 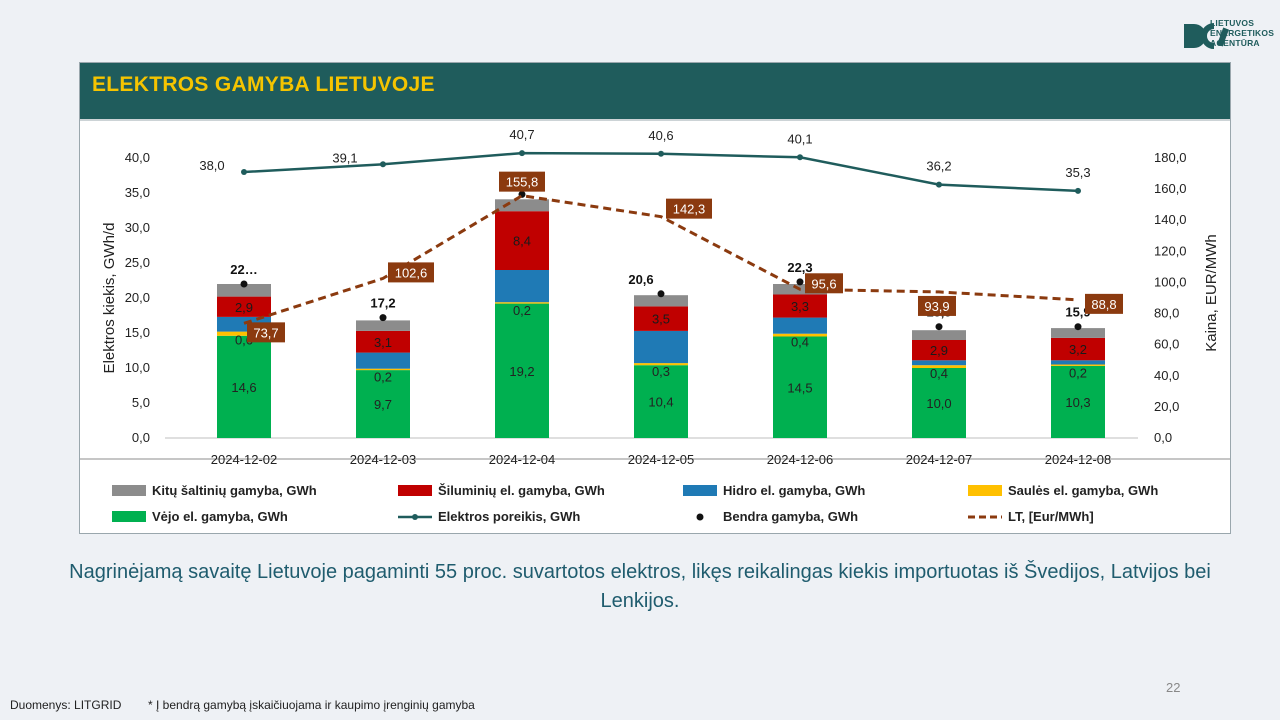 I want to click on bar-value-label: 3,2, so click(x=1078, y=349).